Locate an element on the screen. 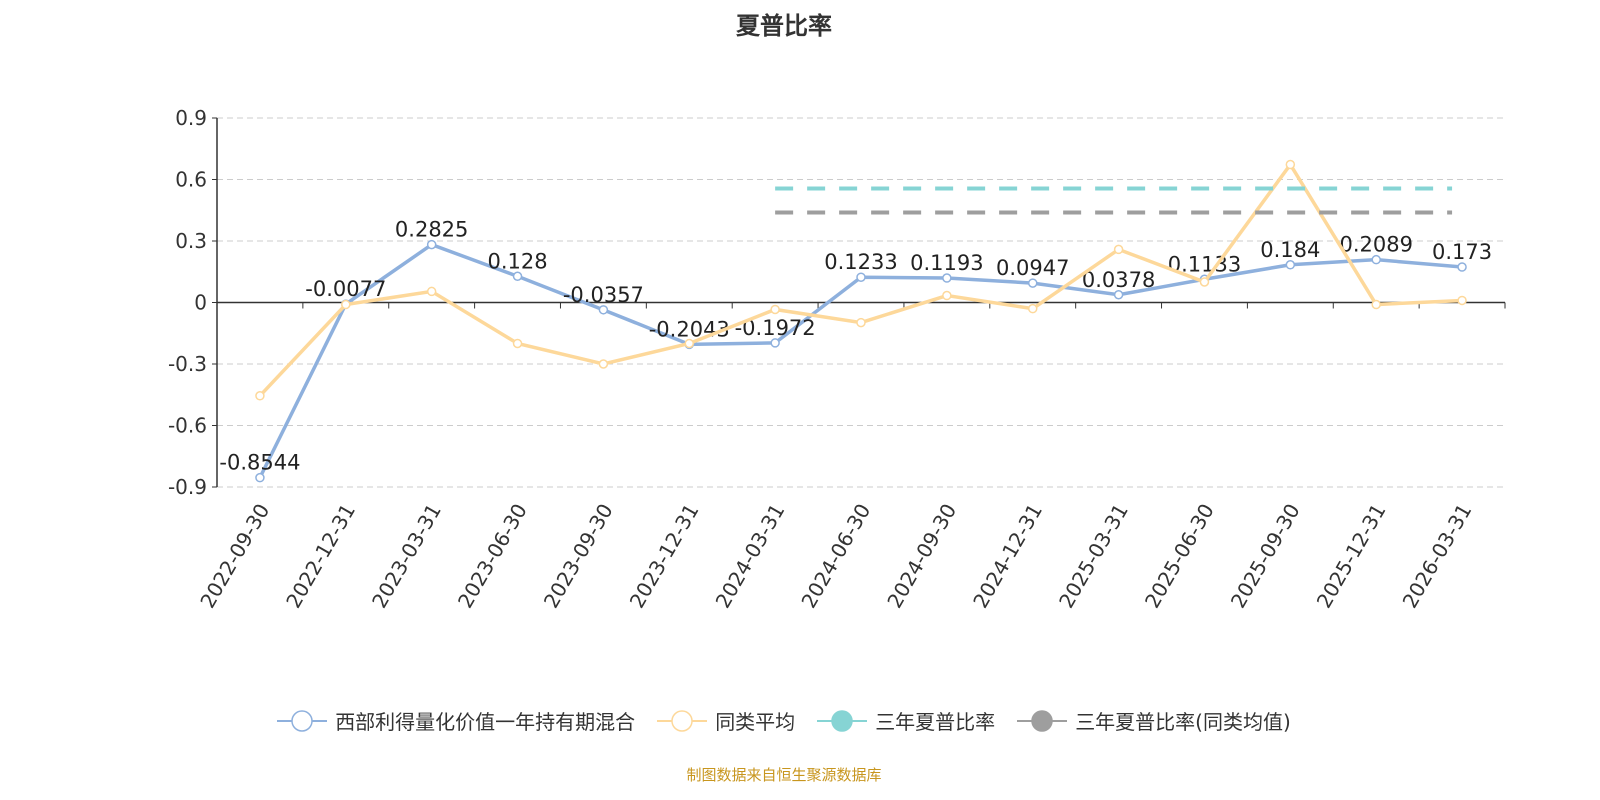  y-tick-label: -0.6 is located at coordinates (187, 426).